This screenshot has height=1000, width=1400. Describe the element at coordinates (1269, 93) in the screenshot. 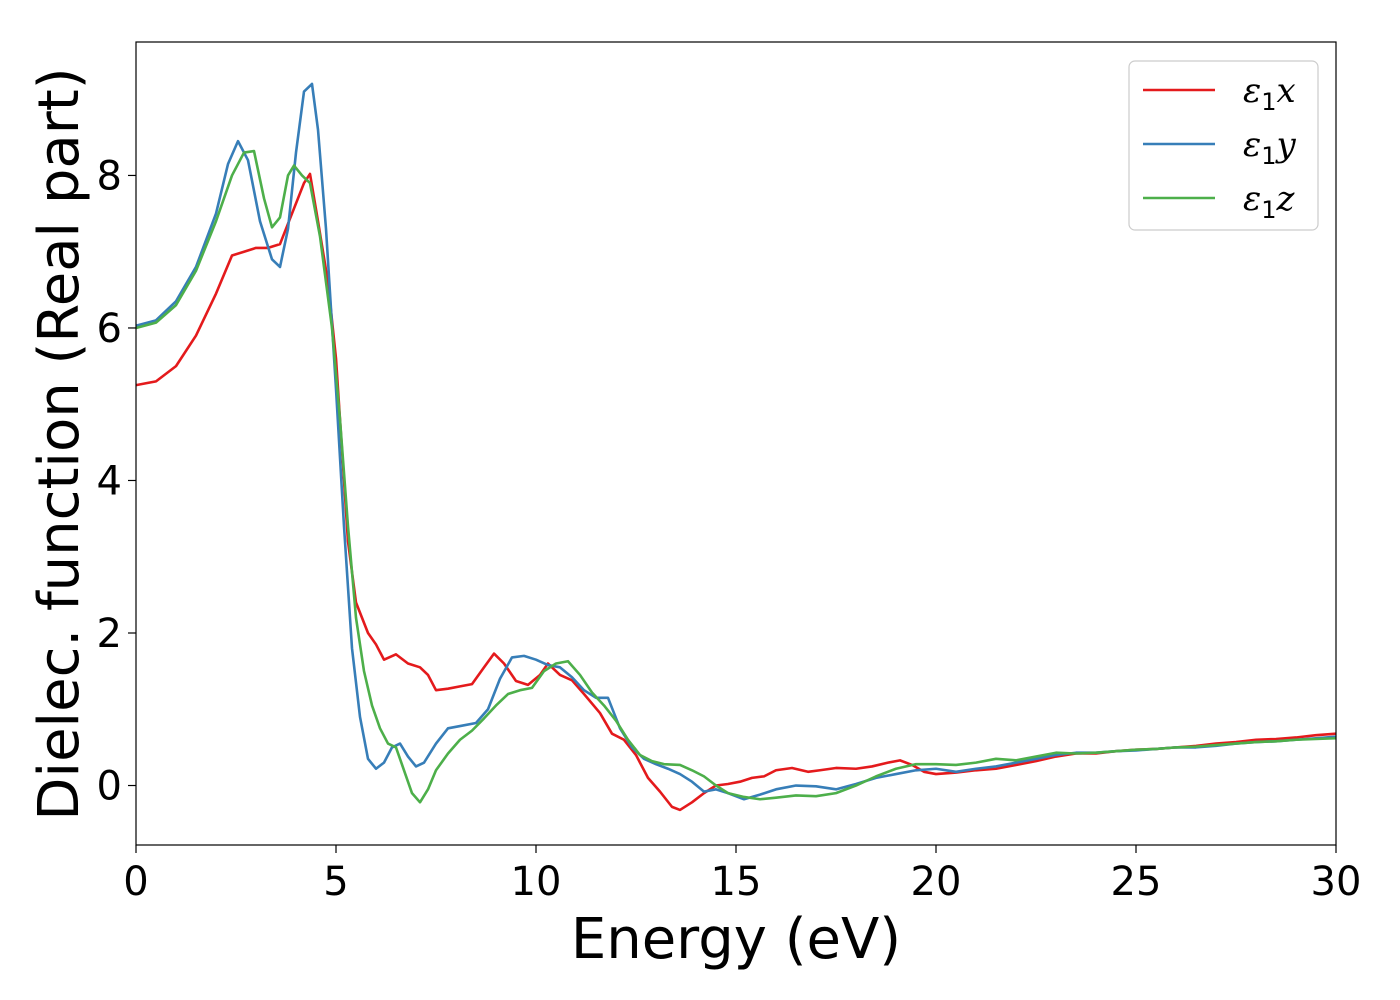

I see `legend-label-x: ε1x` at that location.